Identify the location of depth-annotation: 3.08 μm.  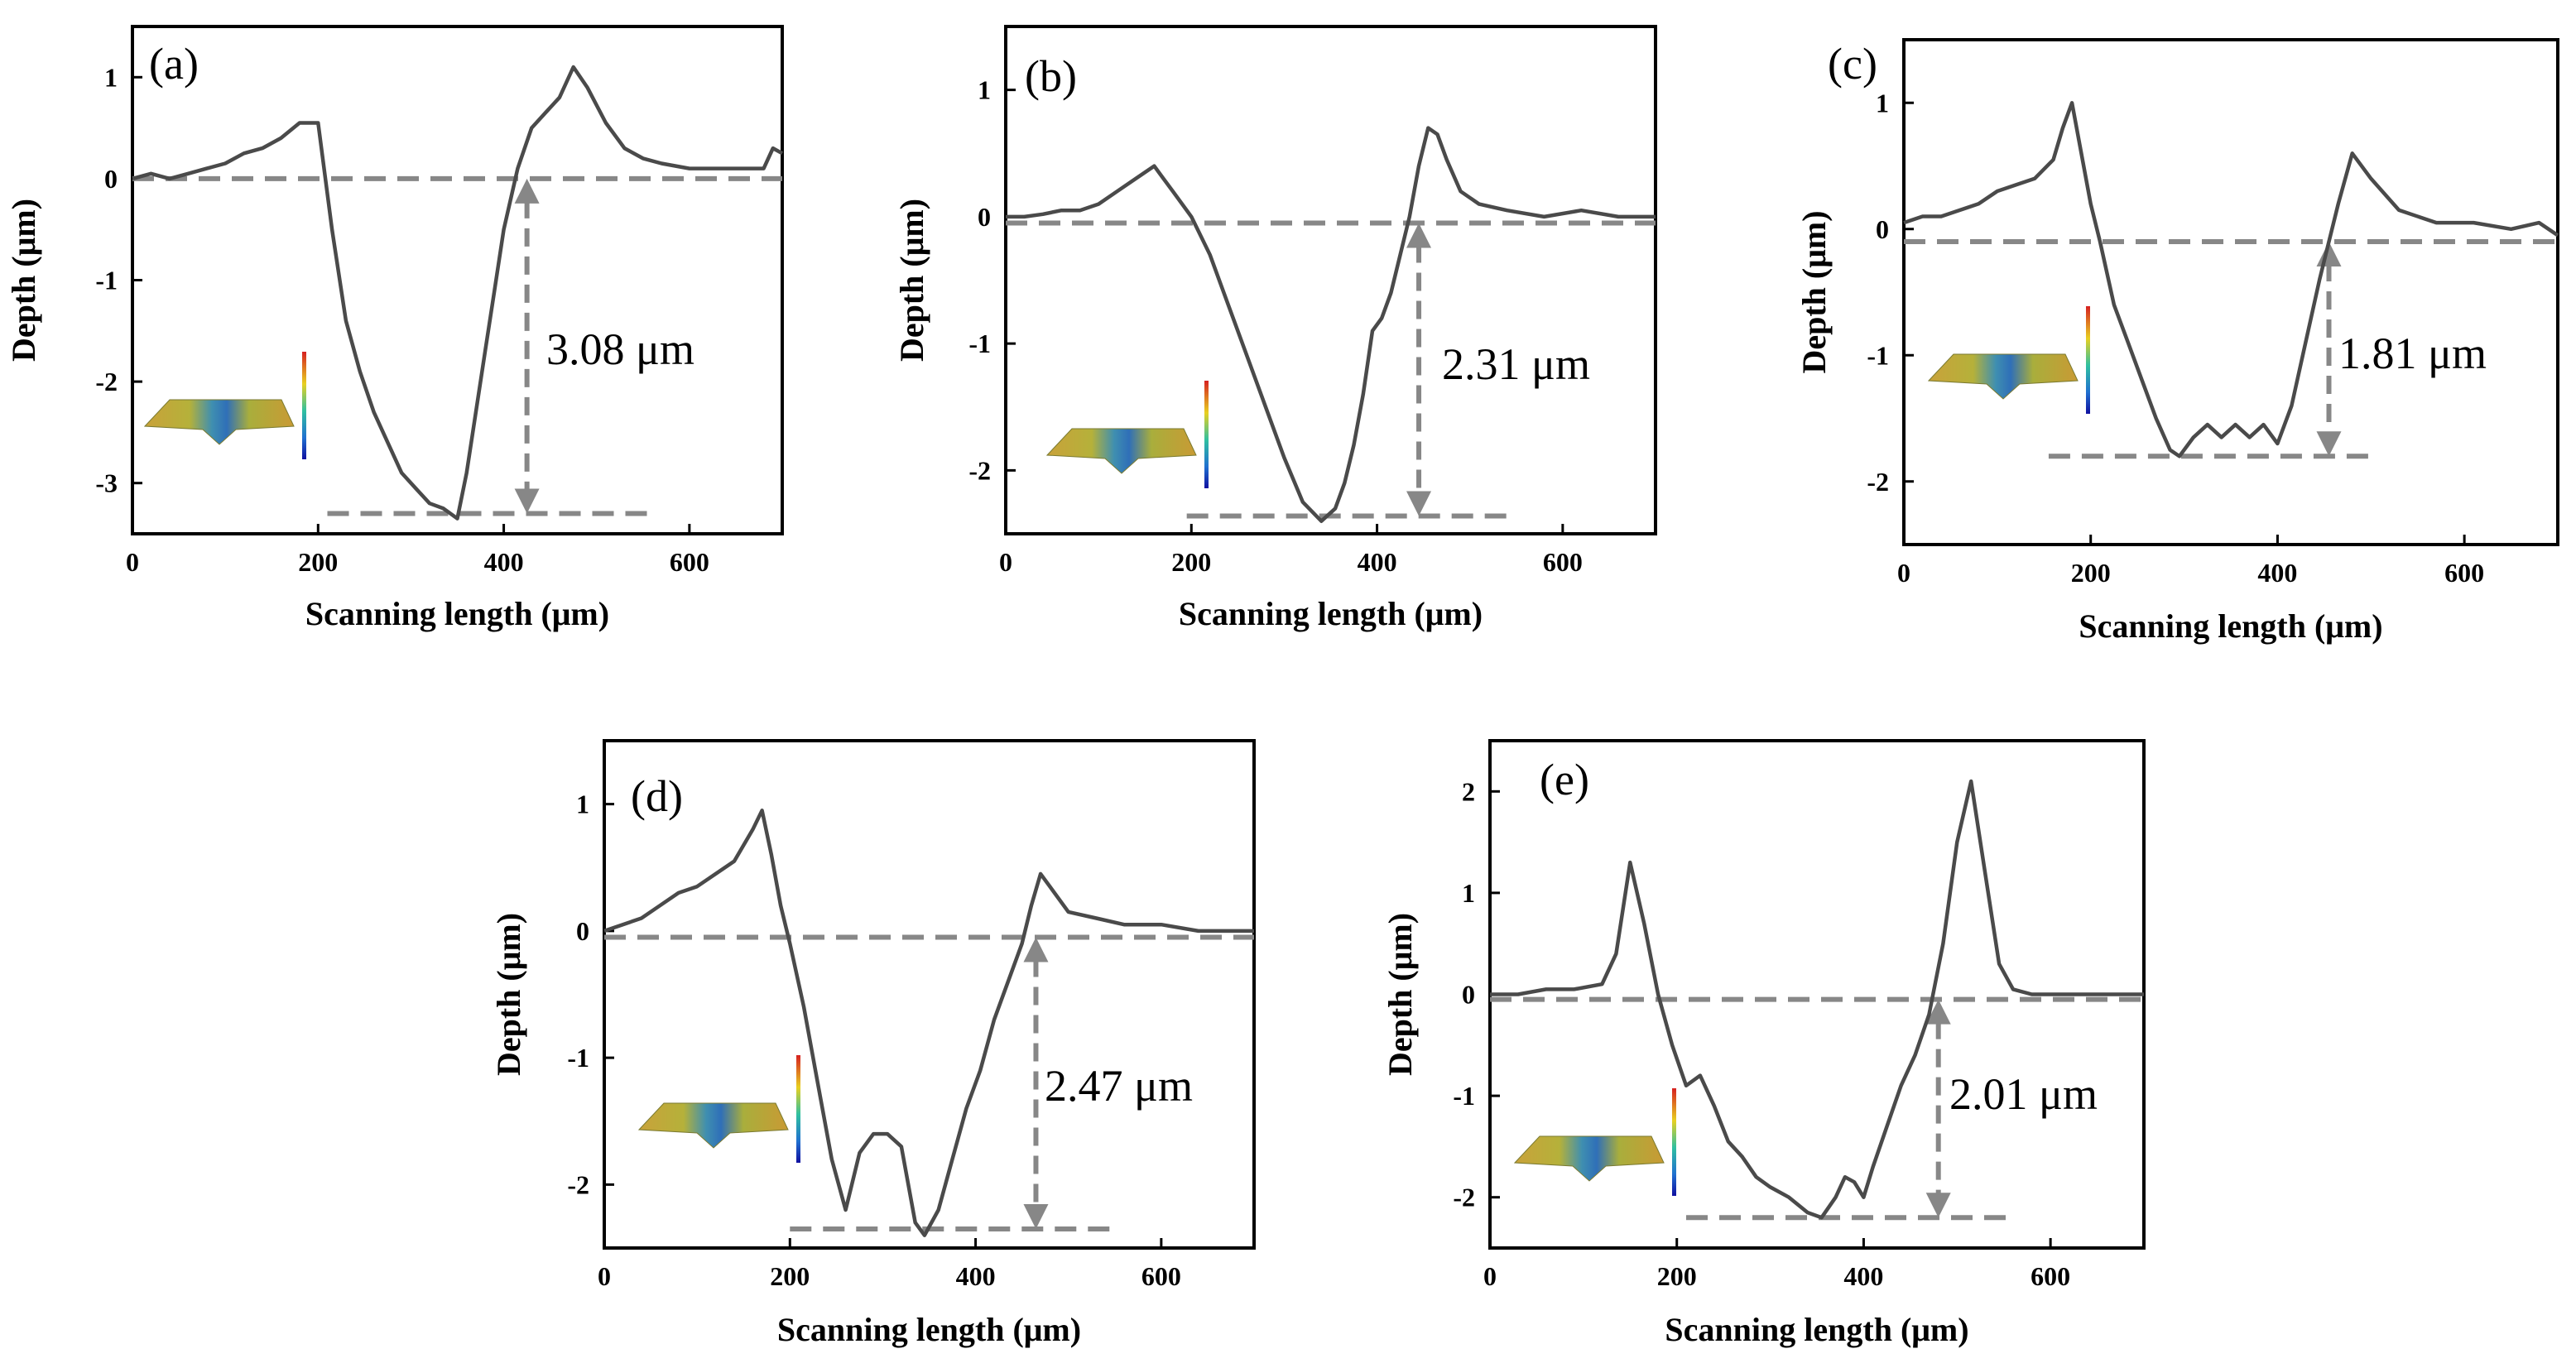
(620, 349).